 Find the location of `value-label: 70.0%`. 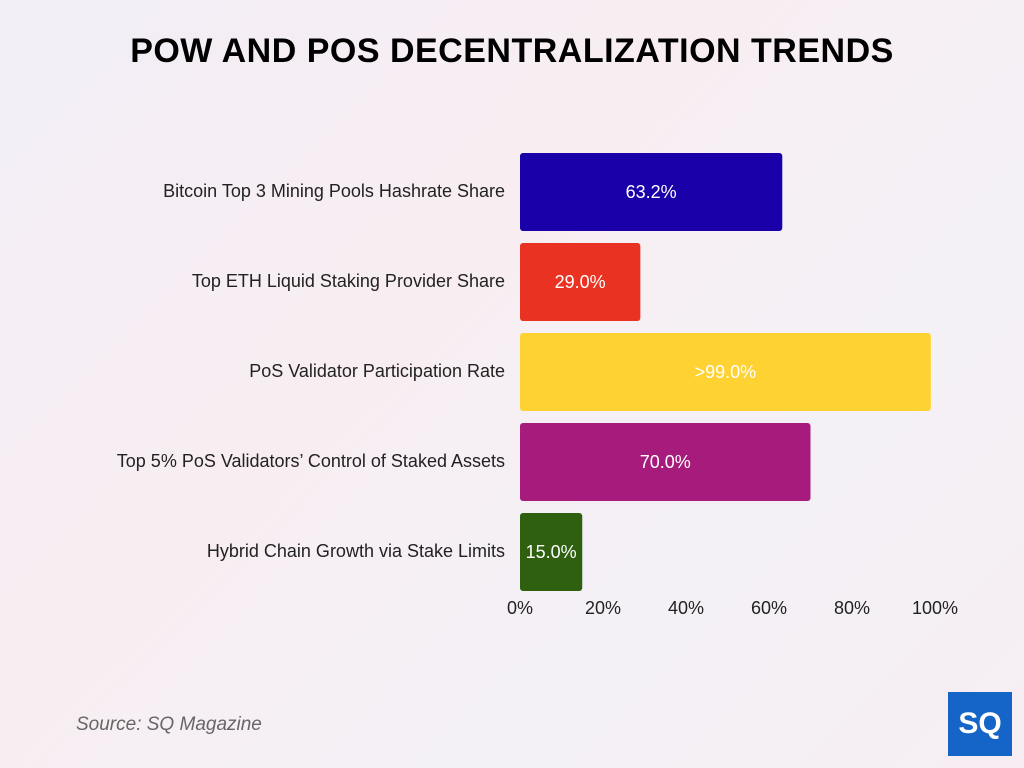

value-label: 70.0% is located at coordinates (665, 462).